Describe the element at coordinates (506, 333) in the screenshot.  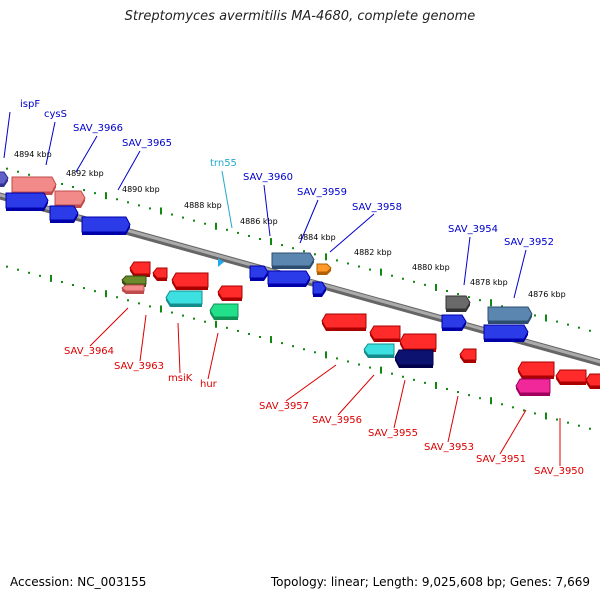
I see `gene-SAV_3952b` at that location.